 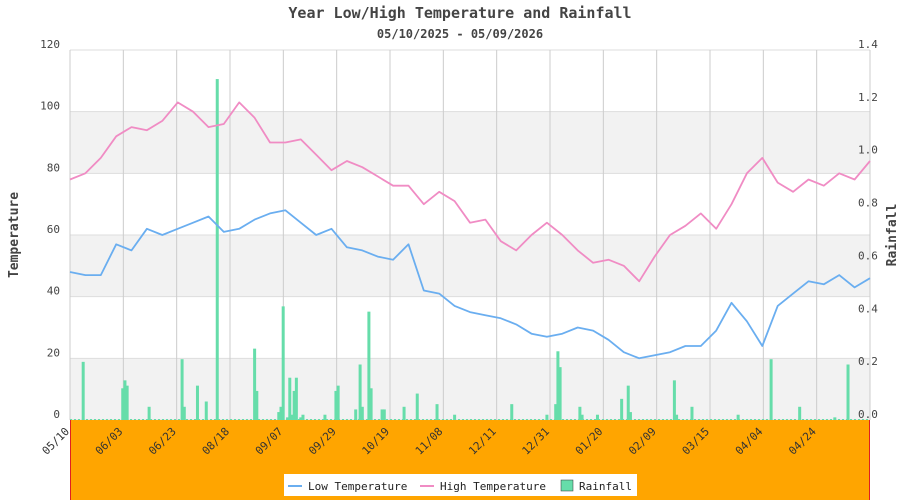 What do you see at coordinates (892, 235) in the screenshot?
I see `y2-axis-label: Rainfall` at bounding box center [892, 235].